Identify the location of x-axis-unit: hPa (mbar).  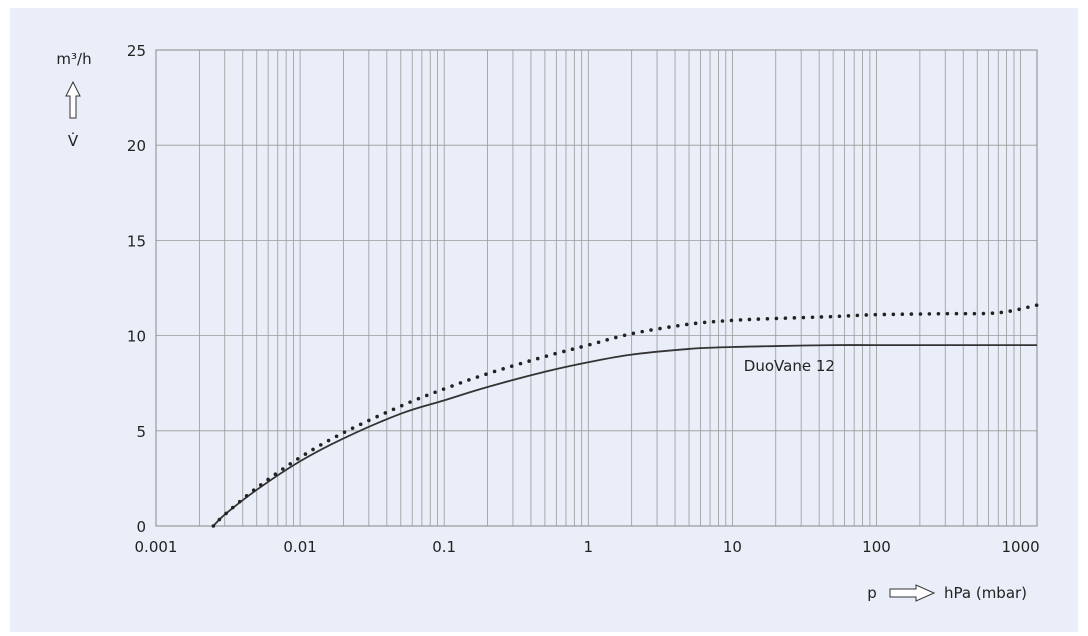
(985, 593).